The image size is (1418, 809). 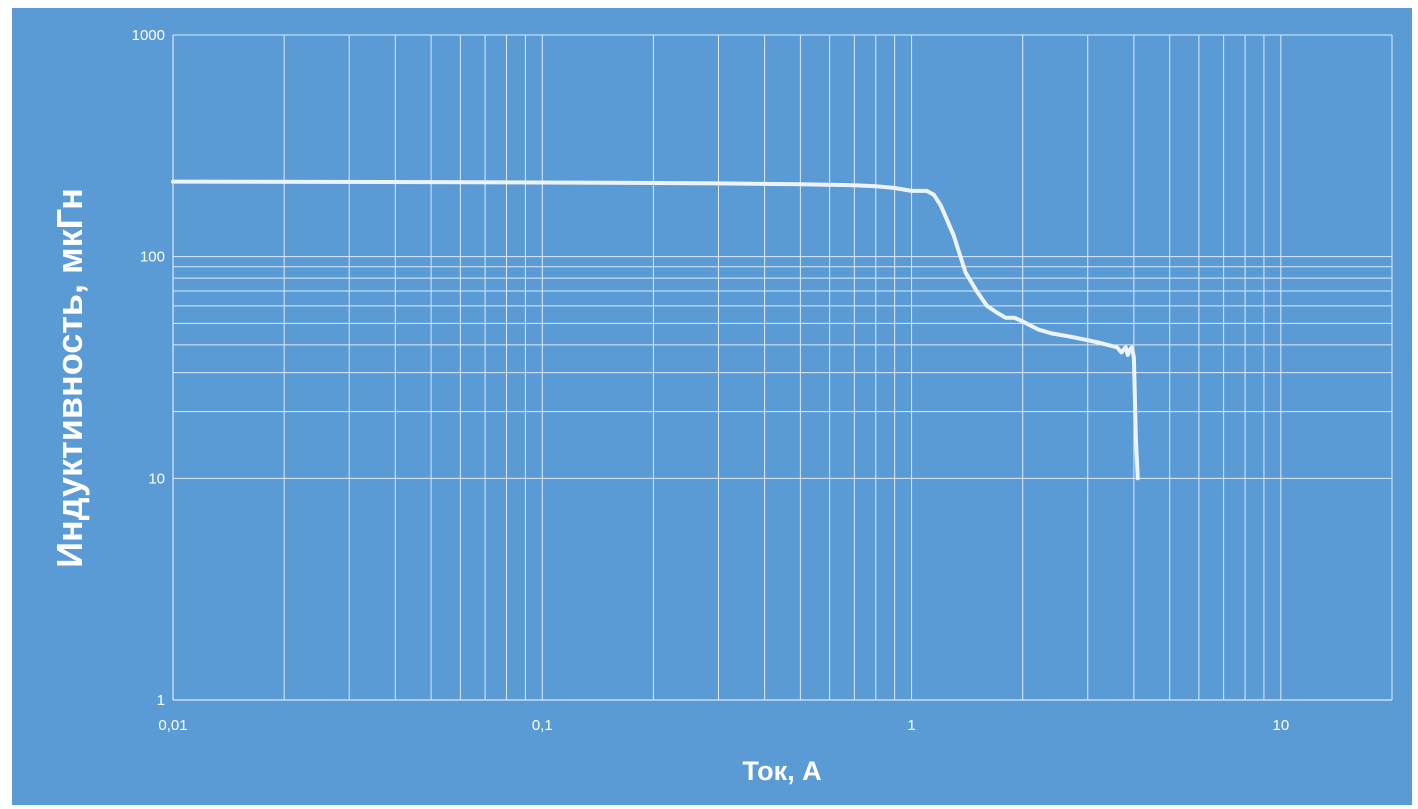 What do you see at coordinates (161, 700) in the screenshot?
I see `y-tick-label: 1` at bounding box center [161, 700].